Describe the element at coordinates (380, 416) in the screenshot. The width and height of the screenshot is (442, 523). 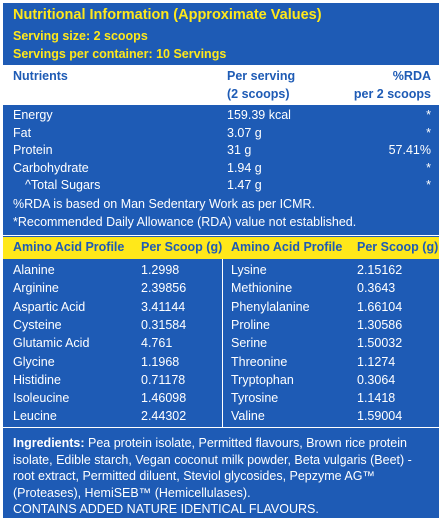
I see `amino-value: 1.59004` at that location.